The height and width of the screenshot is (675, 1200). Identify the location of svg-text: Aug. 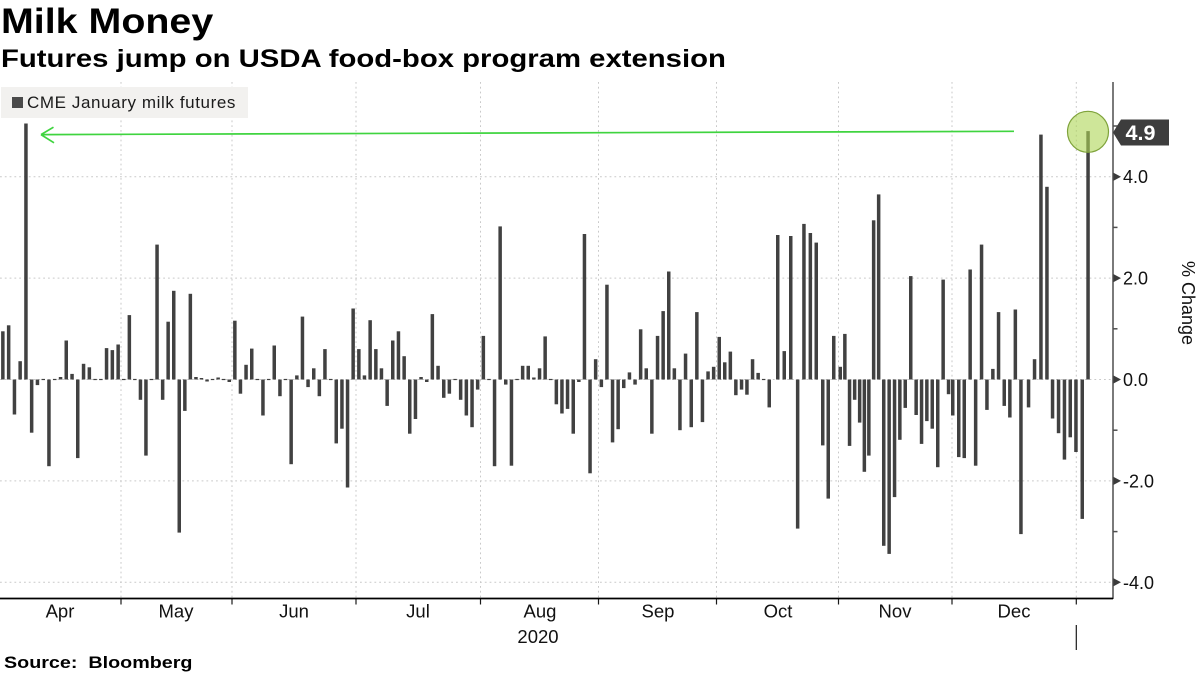
(540, 611).